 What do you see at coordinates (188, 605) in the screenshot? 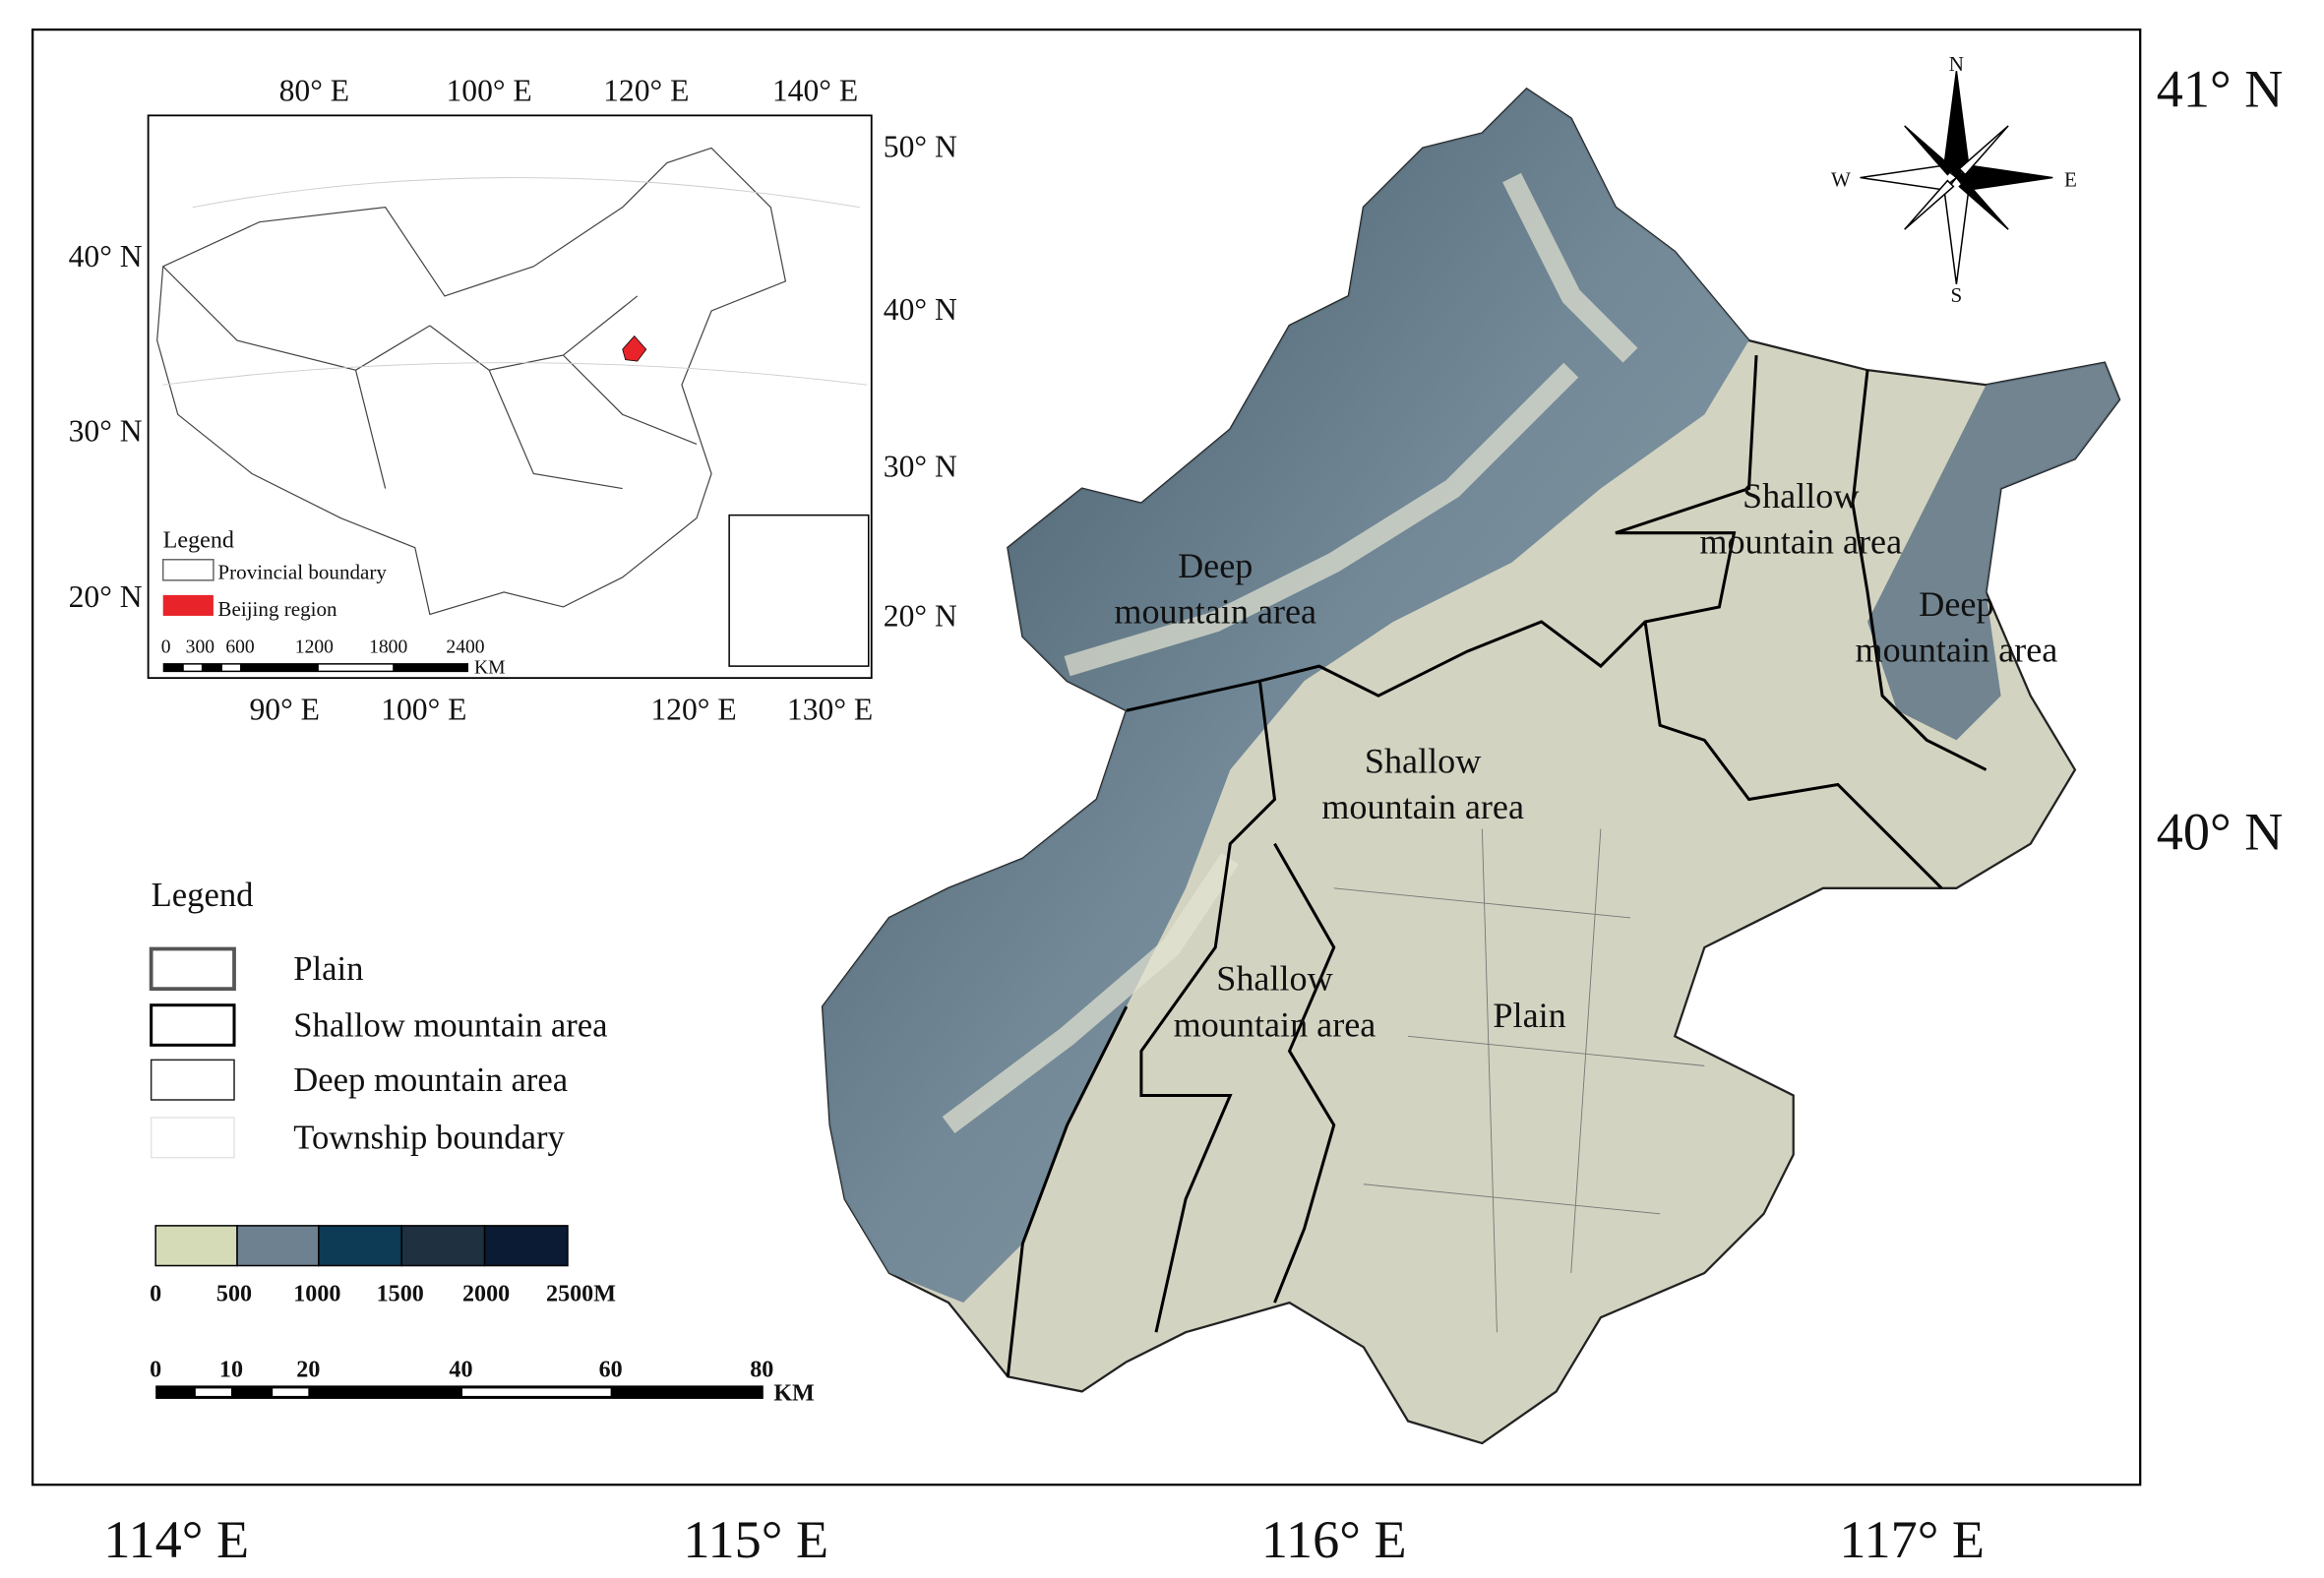
I see `legend-swatch-beijing` at bounding box center [188, 605].